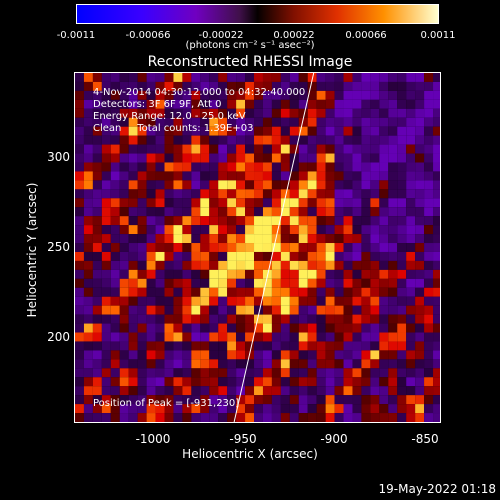 The height and width of the screenshot is (500, 500). Describe the element at coordinates (250, 454) in the screenshot. I see `x-axis-label: Heliocentric X (arcsec)` at that location.